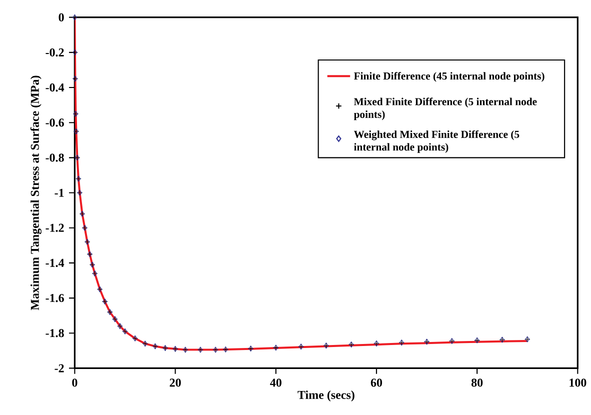  What do you see at coordinates (59, 192) in the screenshot?
I see `y-tick-label: -1` at bounding box center [59, 192].